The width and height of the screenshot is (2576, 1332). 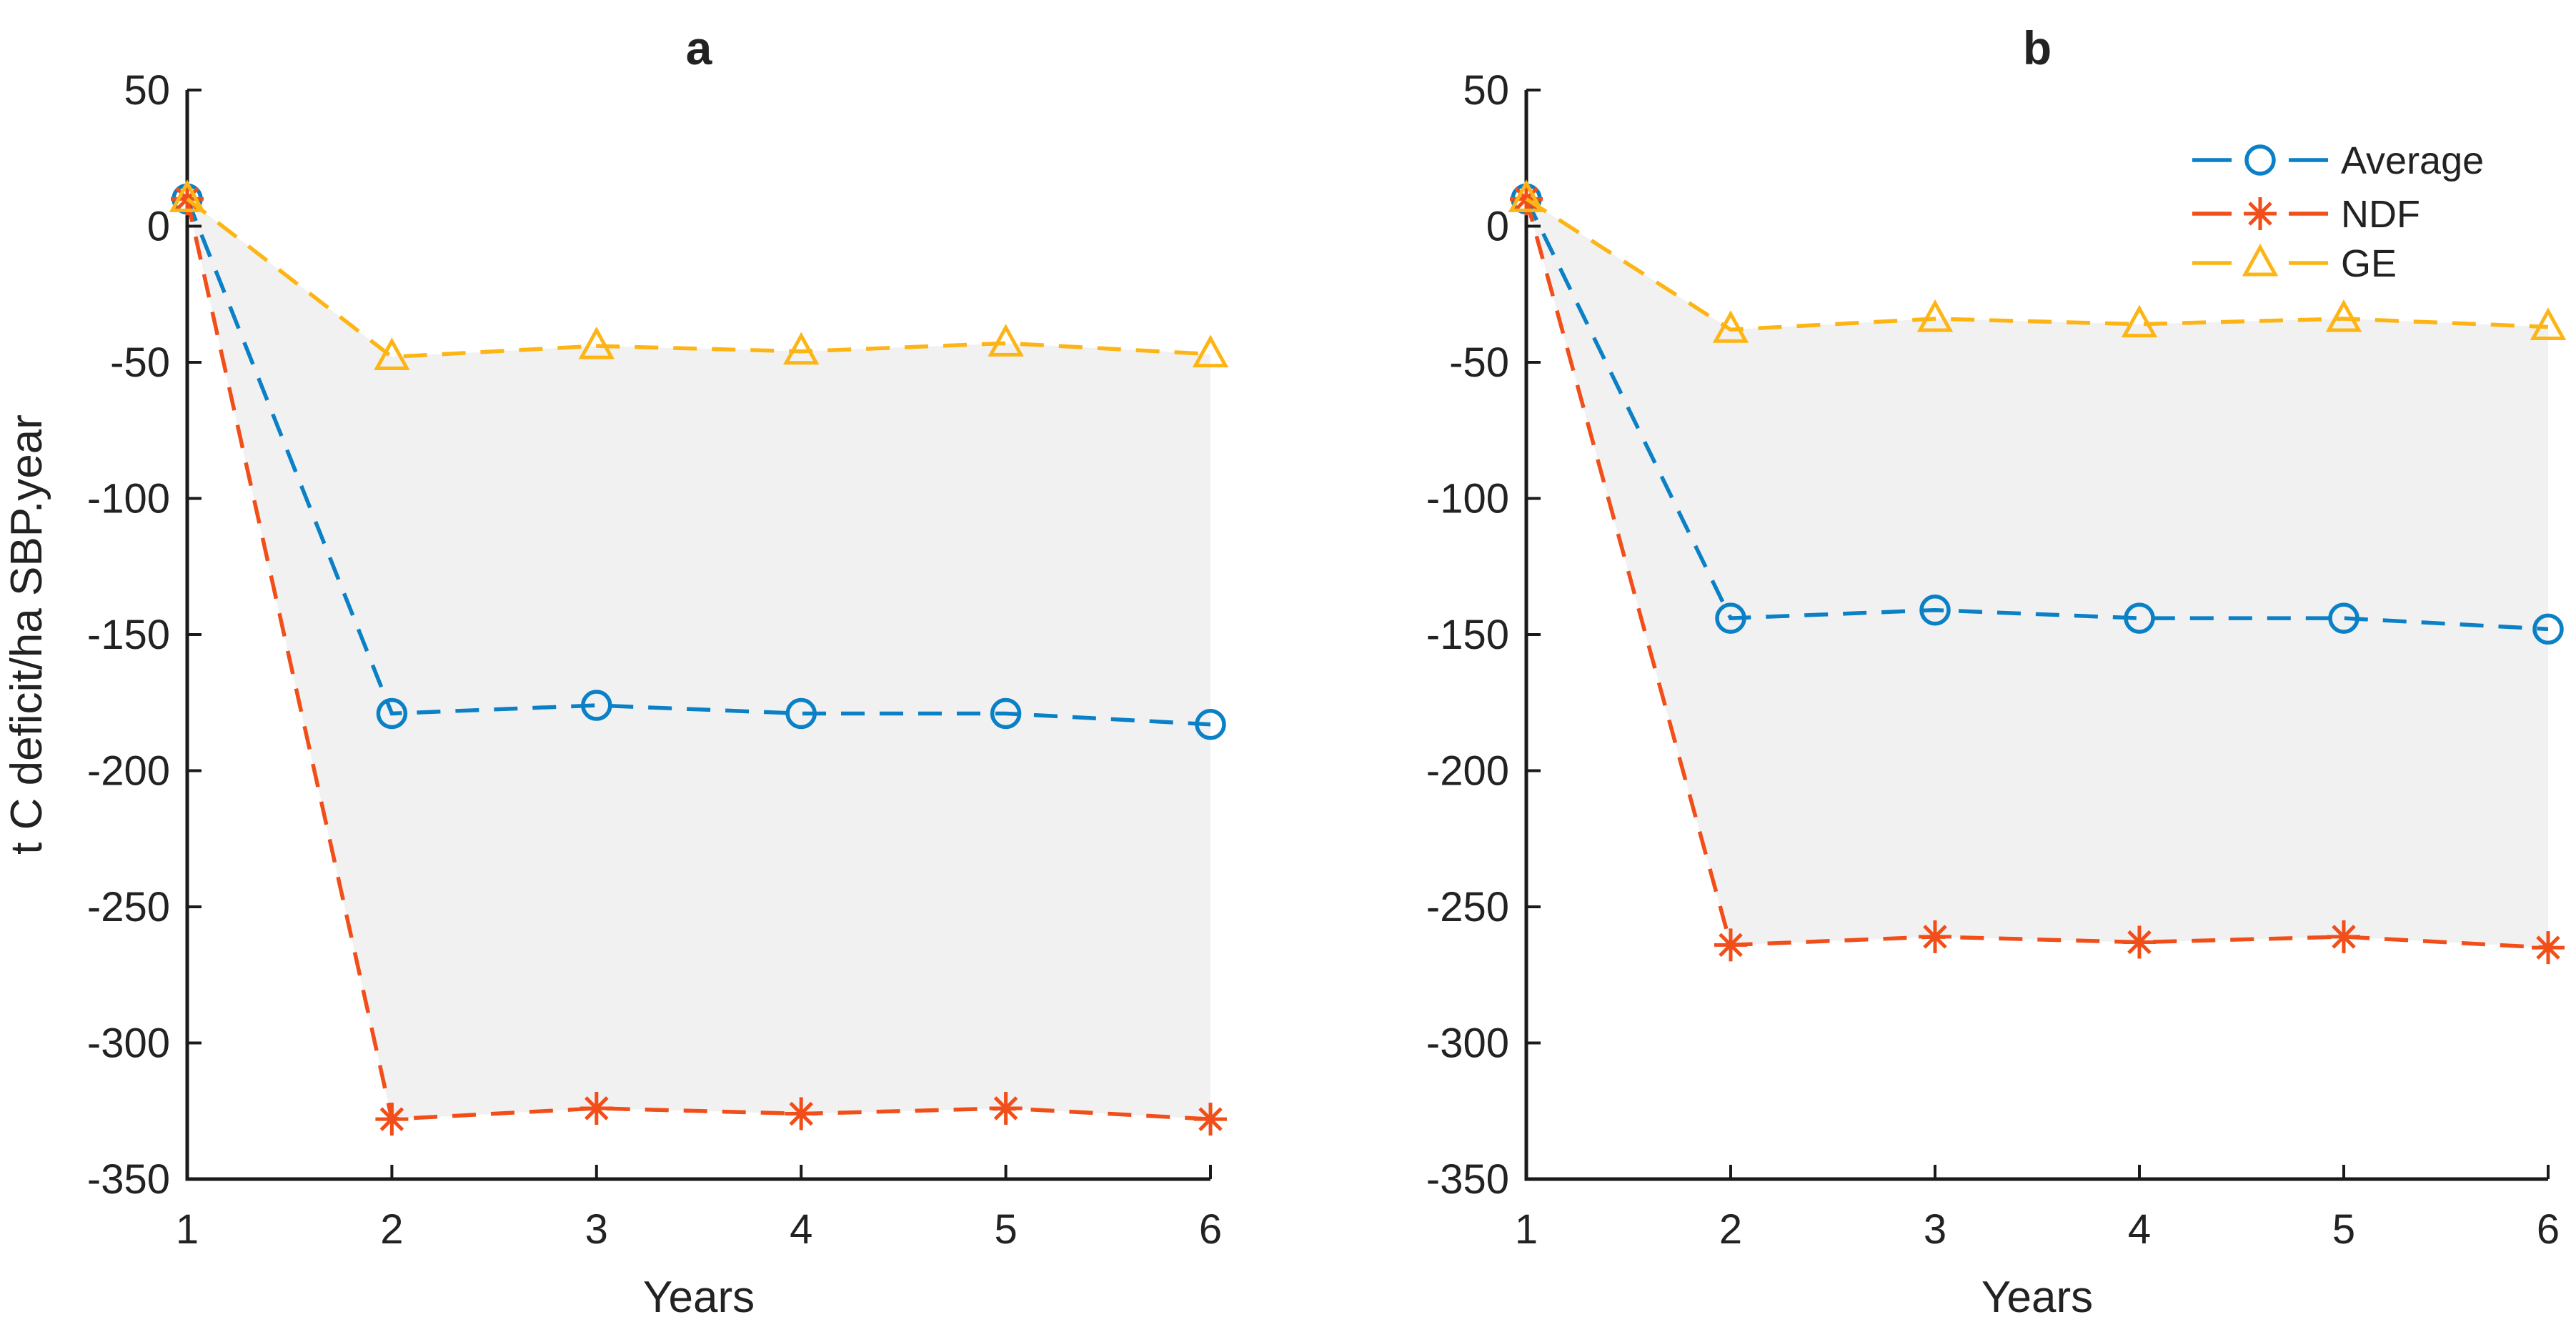 I want to click on legend-circle-marker, so click(x=2260, y=160).